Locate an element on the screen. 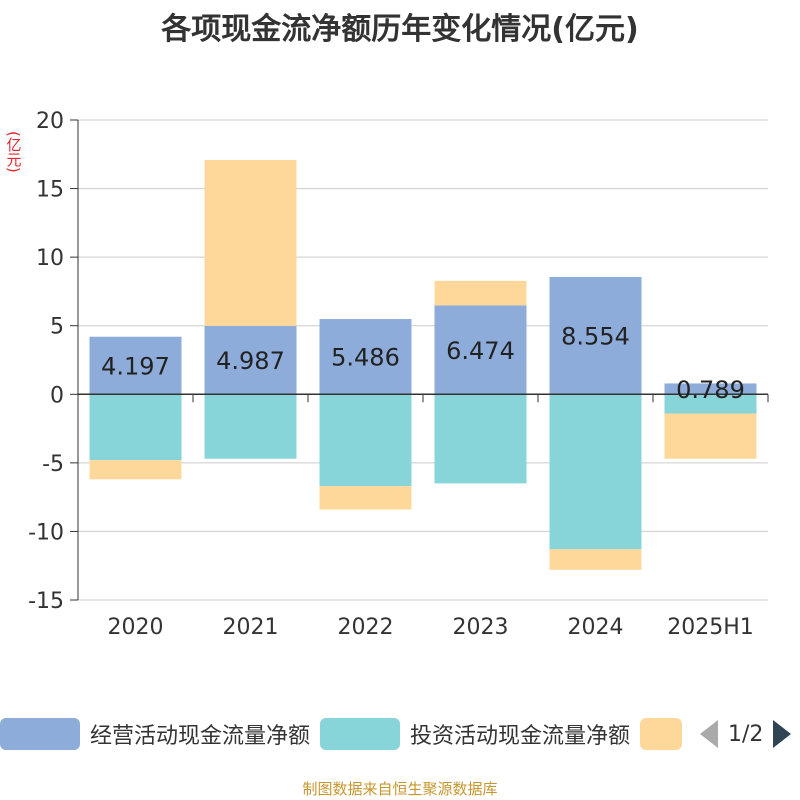 The width and height of the screenshot is (800, 800). bar-operating-2023 is located at coordinates (480, 350).